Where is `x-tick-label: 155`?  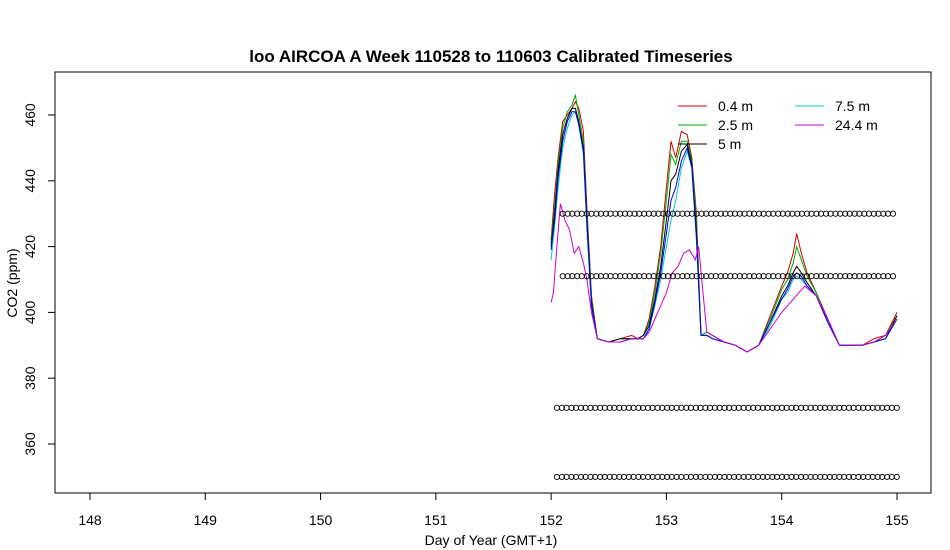
x-tick-label: 155 is located at coordinates (897, 520).